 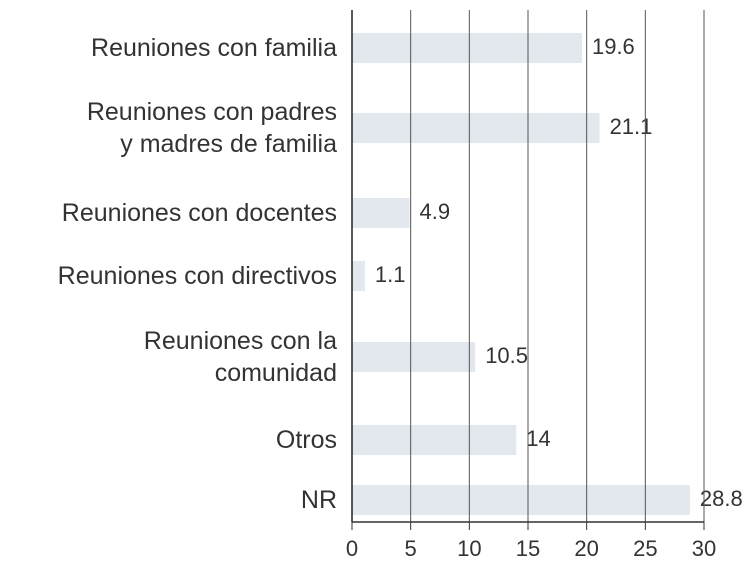 What do you see at coordinates (411, 548) in the screenshot?
I see `x-tick-label: 5` at bounding box center [411, 548].